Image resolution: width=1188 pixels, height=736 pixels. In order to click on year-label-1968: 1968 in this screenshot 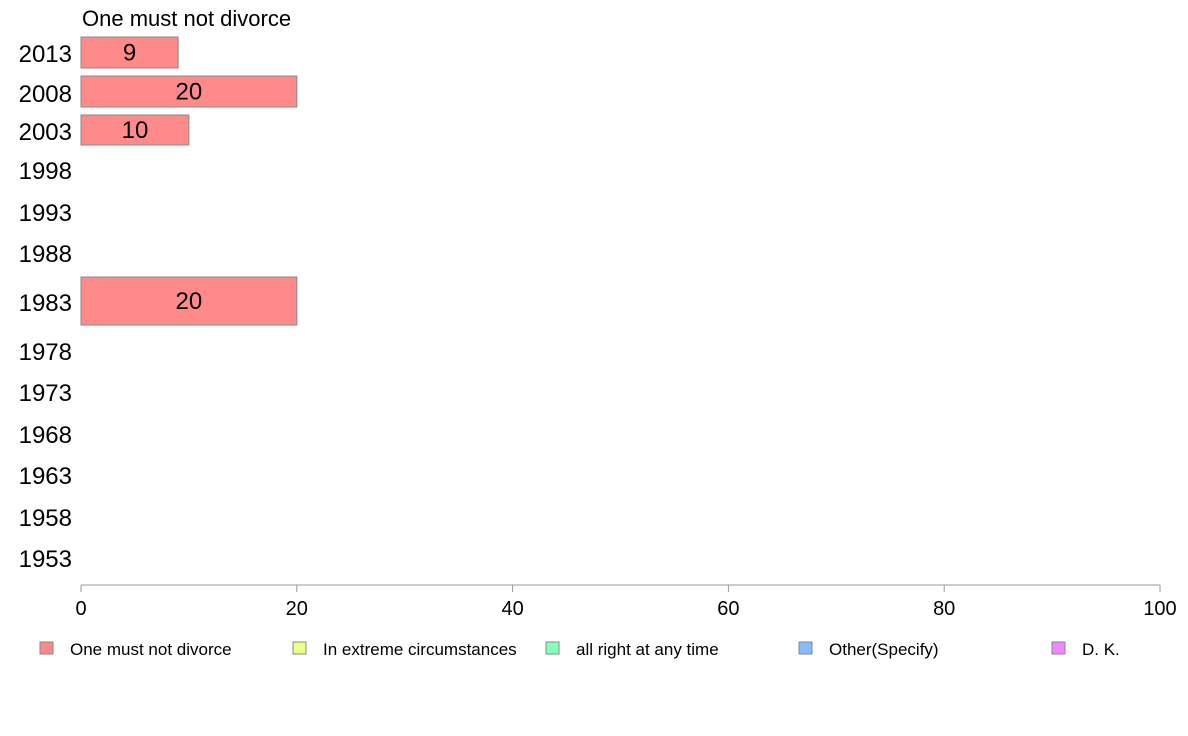, I will do `click(45, 435)`.